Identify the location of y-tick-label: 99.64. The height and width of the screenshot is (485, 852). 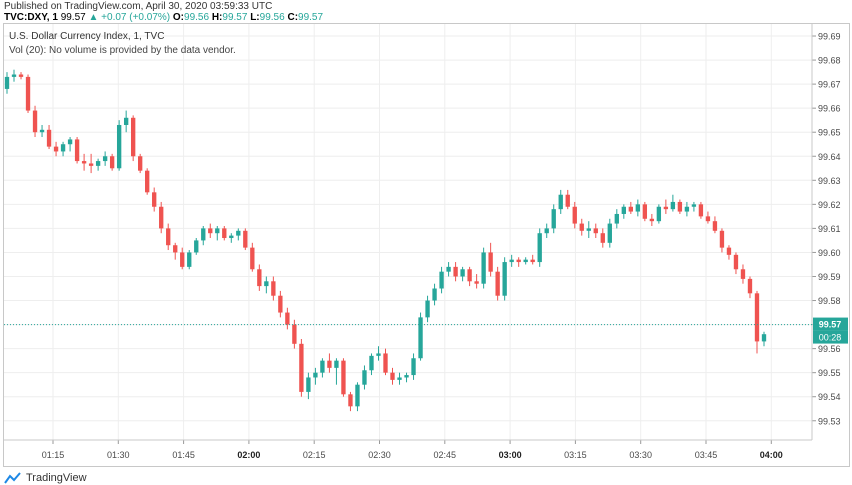
(829, 157).